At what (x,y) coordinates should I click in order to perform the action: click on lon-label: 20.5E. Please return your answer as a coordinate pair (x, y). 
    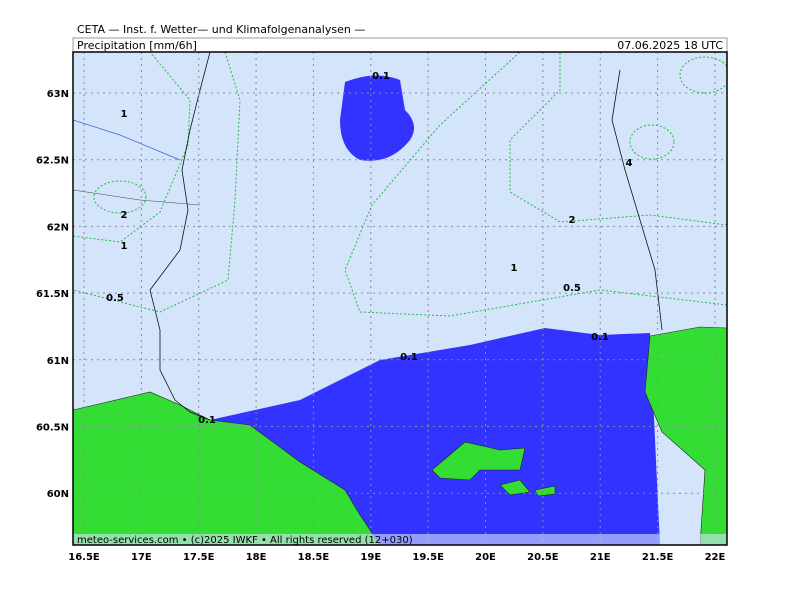
    Looking at the image, I should click on (543, 557).